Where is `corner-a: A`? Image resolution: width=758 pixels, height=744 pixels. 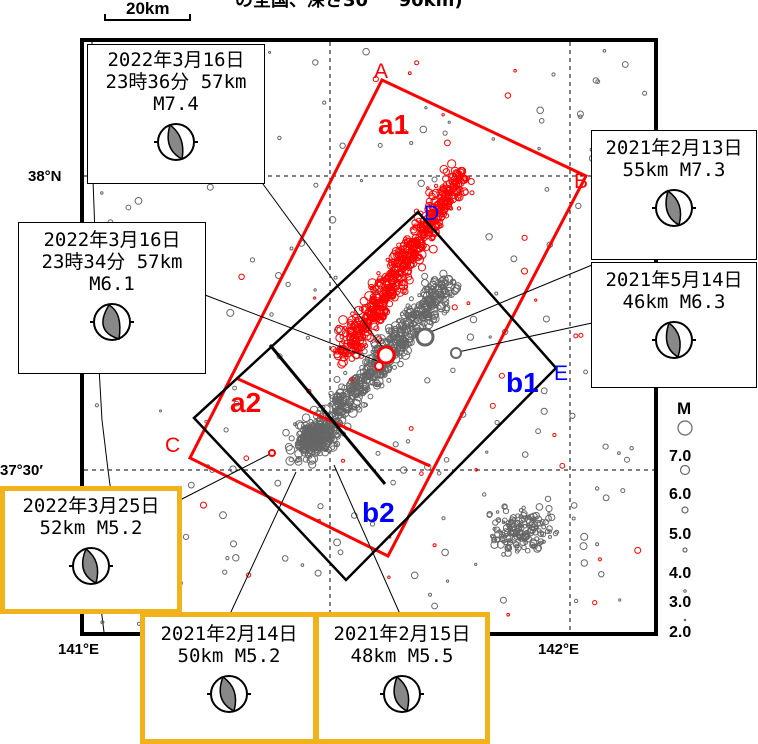 corner-a: A is located at coordinates (381, 71).